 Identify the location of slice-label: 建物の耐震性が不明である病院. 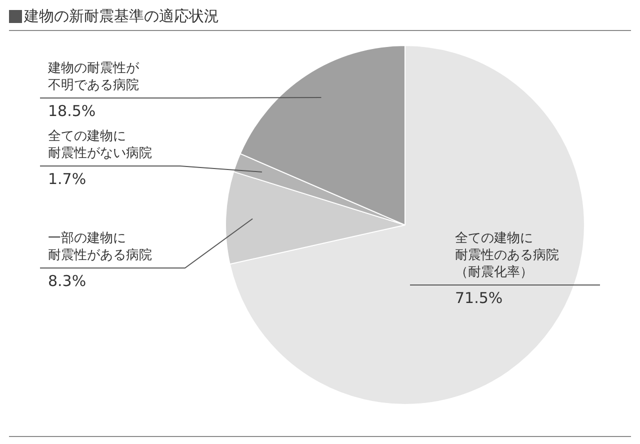
(93, 77).